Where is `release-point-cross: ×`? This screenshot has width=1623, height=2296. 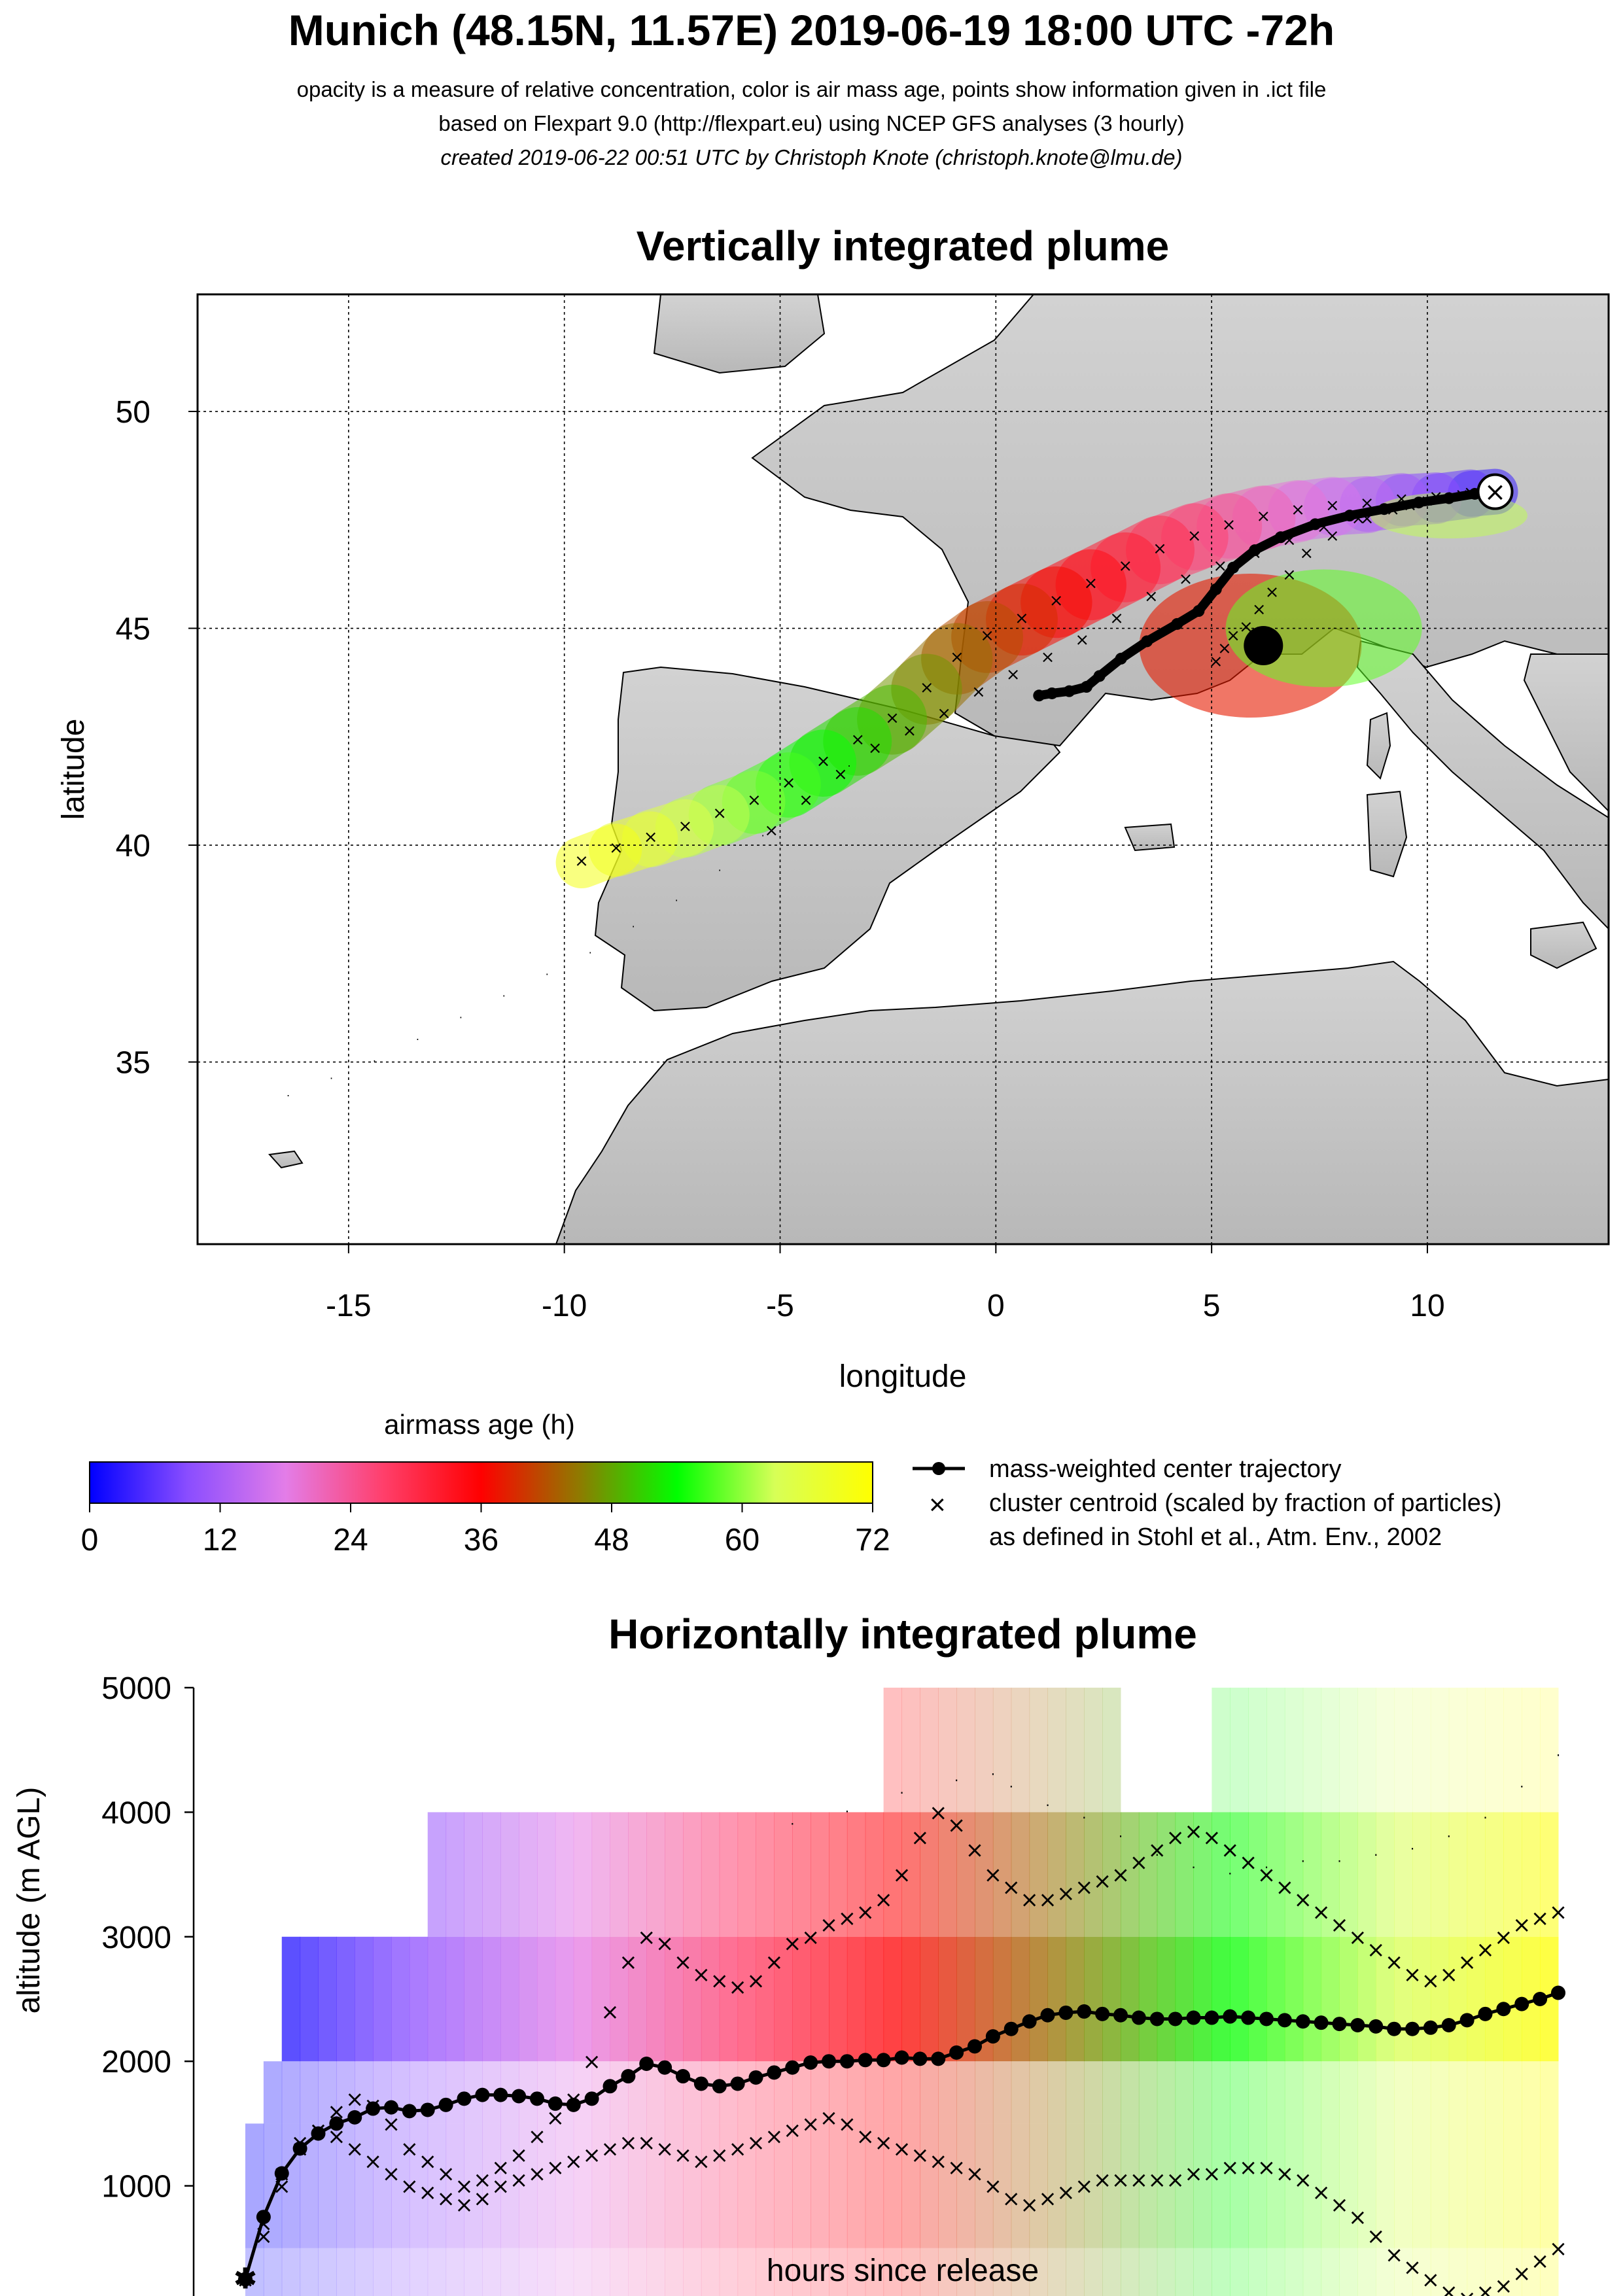
release-point-cross: × is located at coordinates (1496, 493).